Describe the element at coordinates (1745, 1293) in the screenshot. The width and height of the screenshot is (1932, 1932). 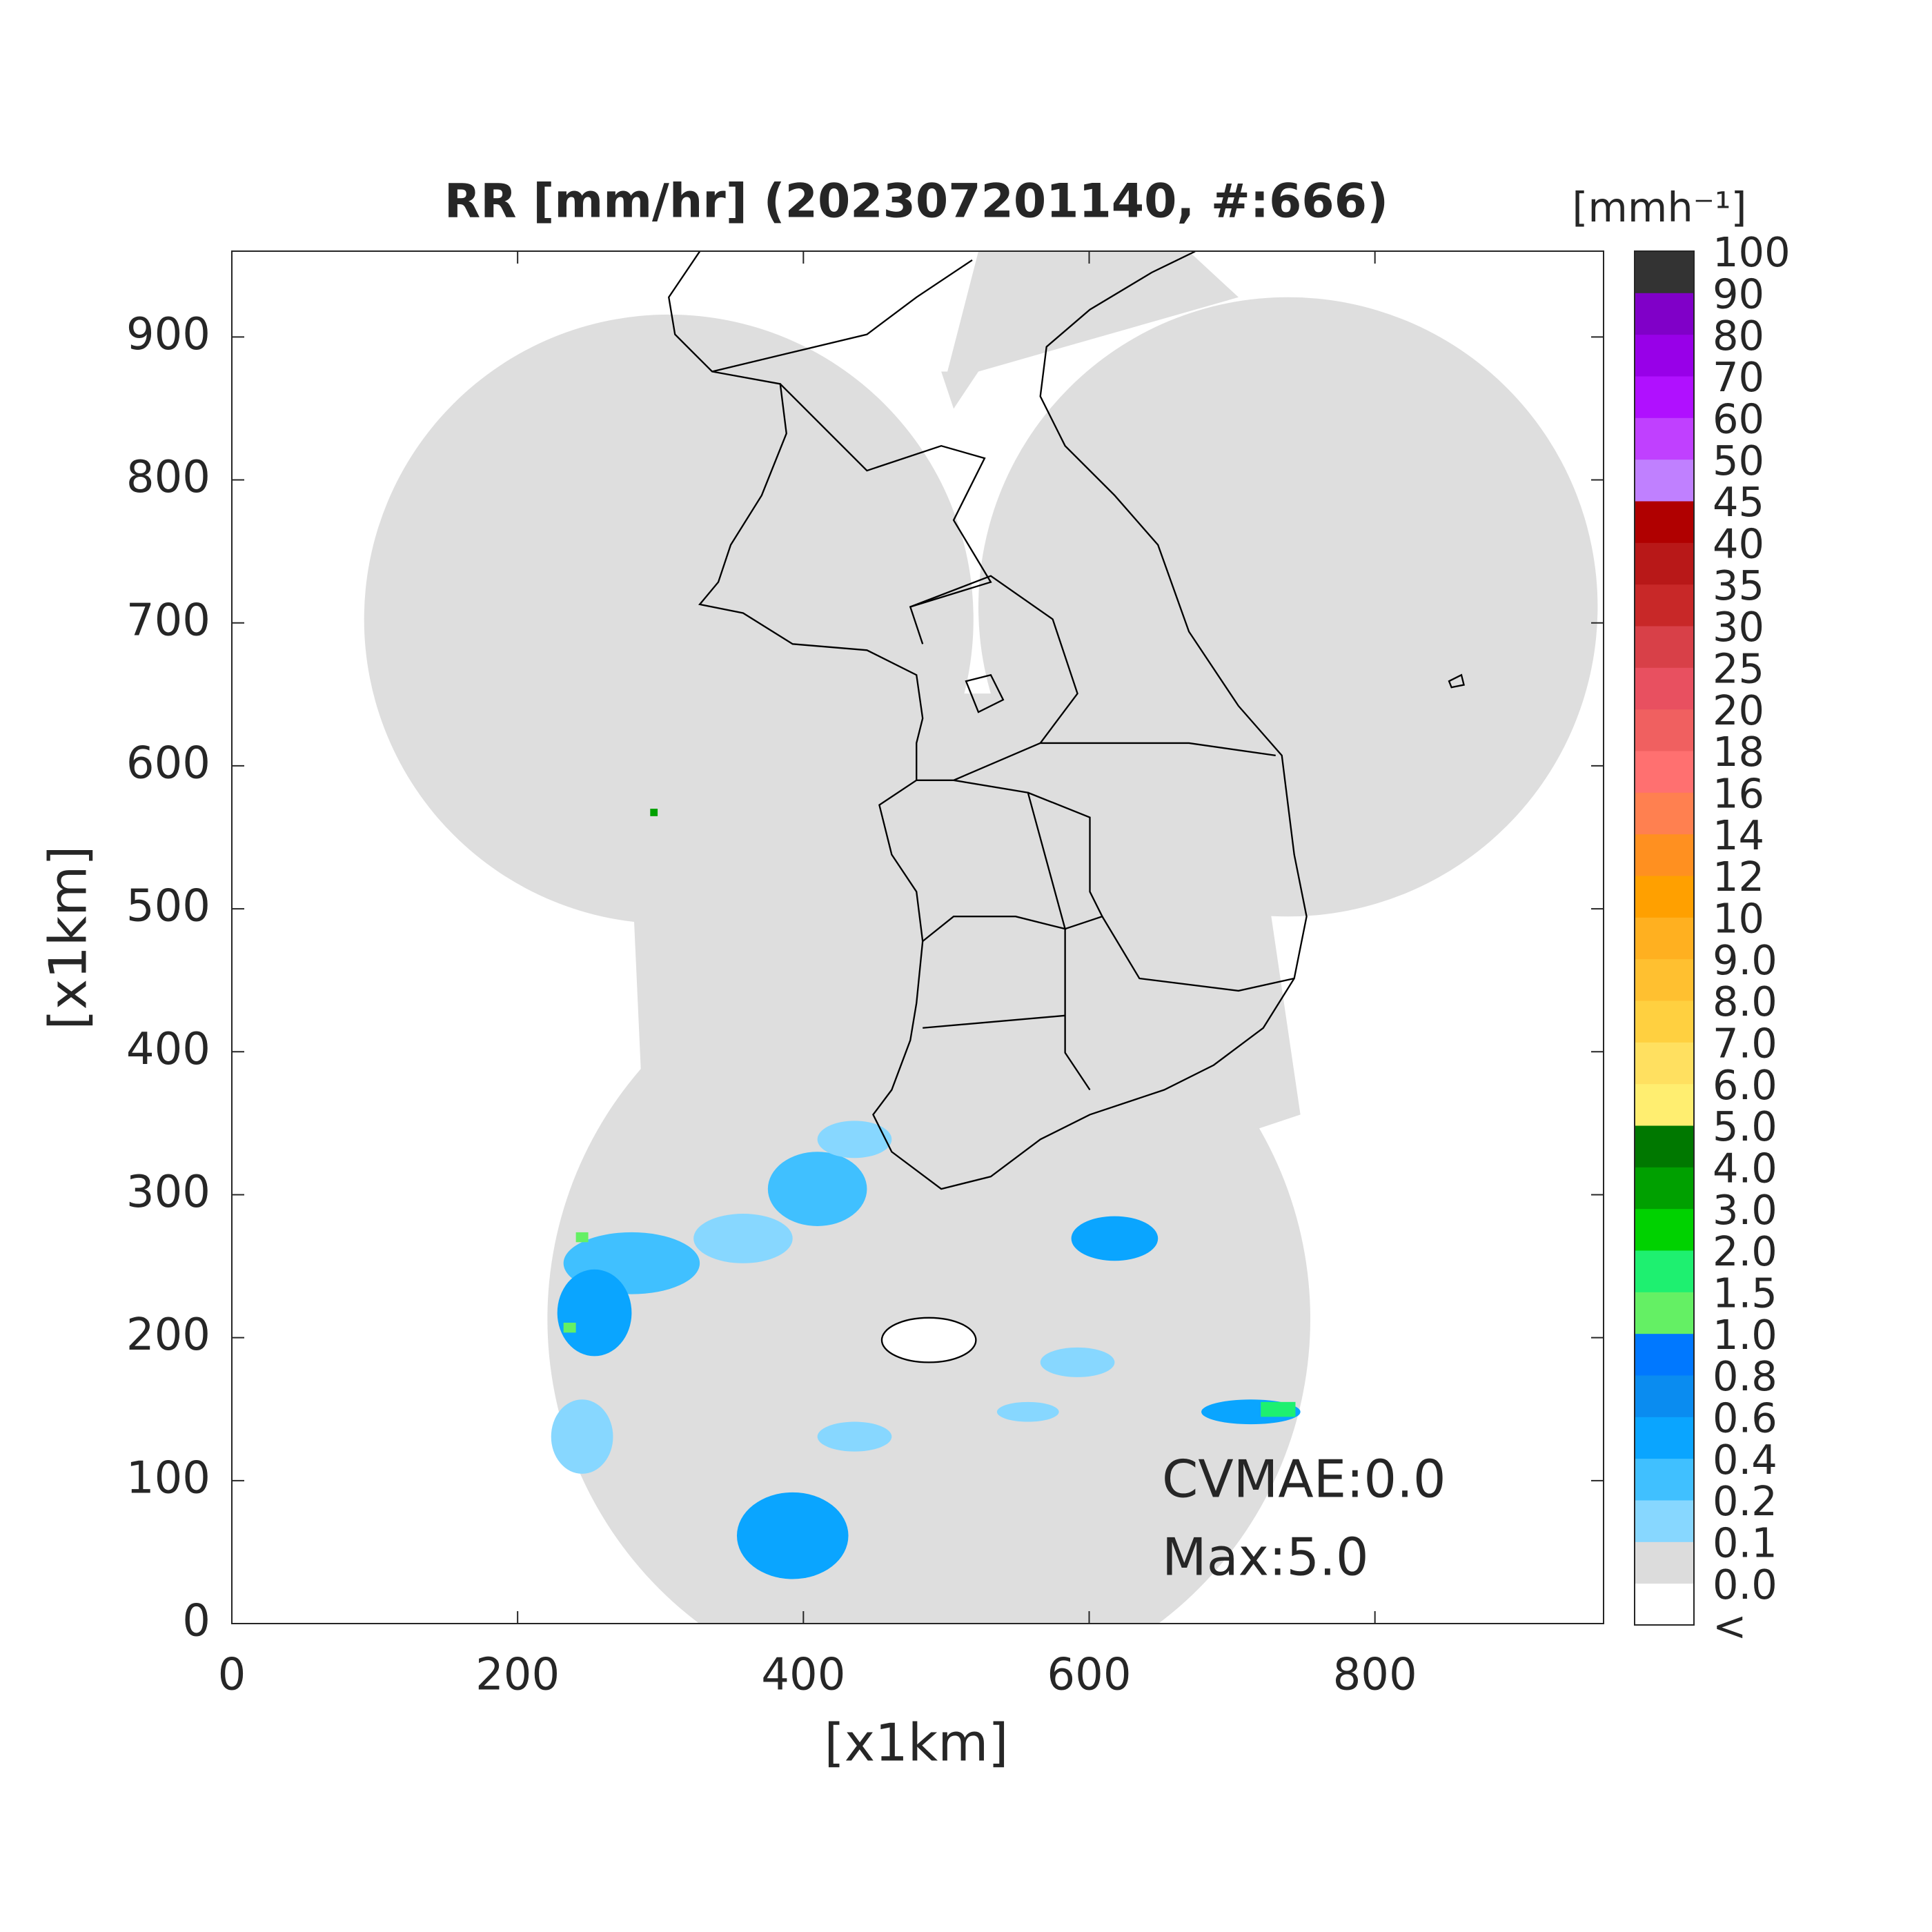
I see `colorbar-tick-label: 1.5` at that location.